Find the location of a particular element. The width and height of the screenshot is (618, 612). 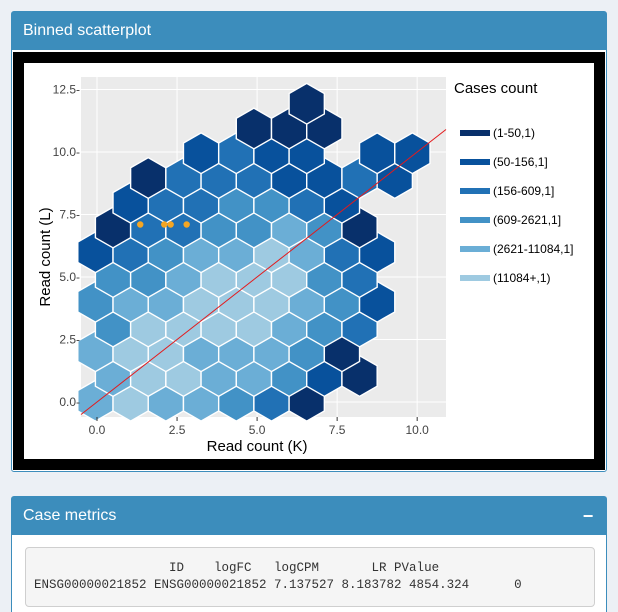

legend-title: Cases count is located at coordinates (496, 88).